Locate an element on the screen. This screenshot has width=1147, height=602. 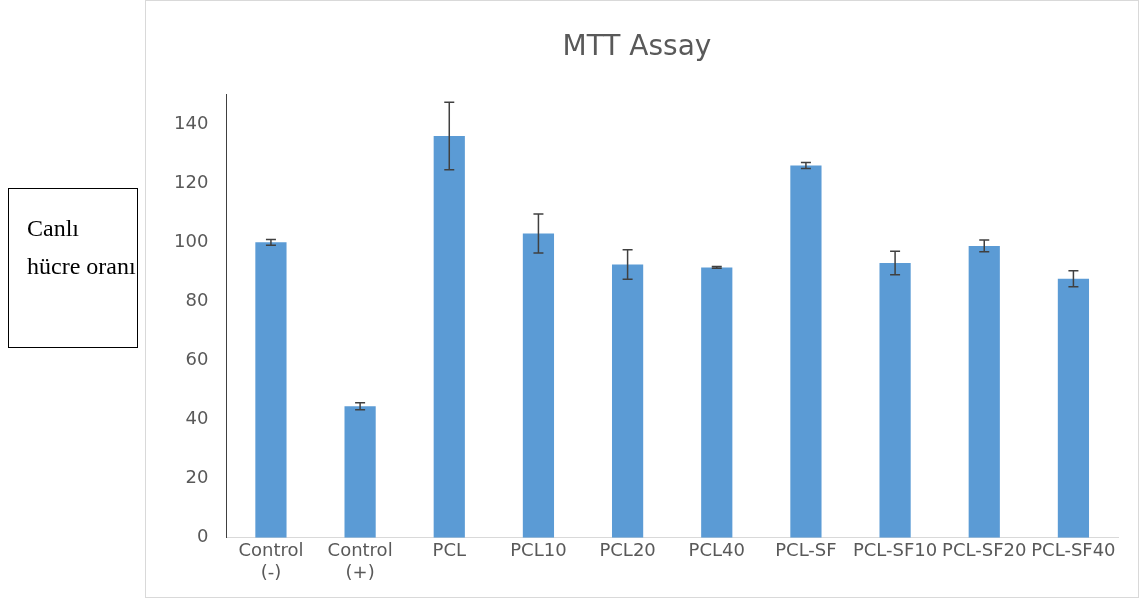
x-tick-label: PCL-SF is located at coordinates (806, 550).